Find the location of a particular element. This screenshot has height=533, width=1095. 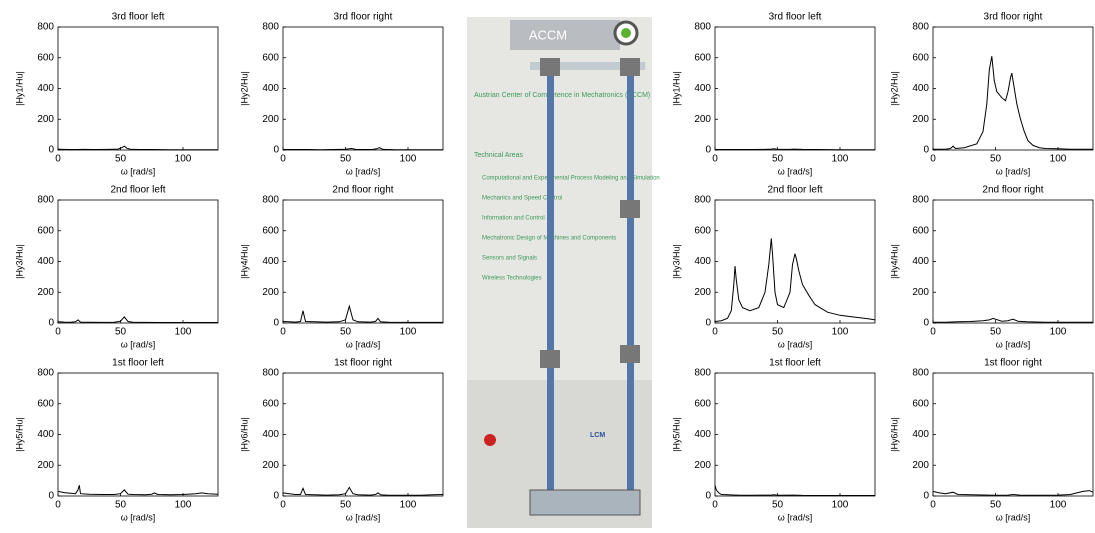

logo-dot is located at coordinates (626, 33).